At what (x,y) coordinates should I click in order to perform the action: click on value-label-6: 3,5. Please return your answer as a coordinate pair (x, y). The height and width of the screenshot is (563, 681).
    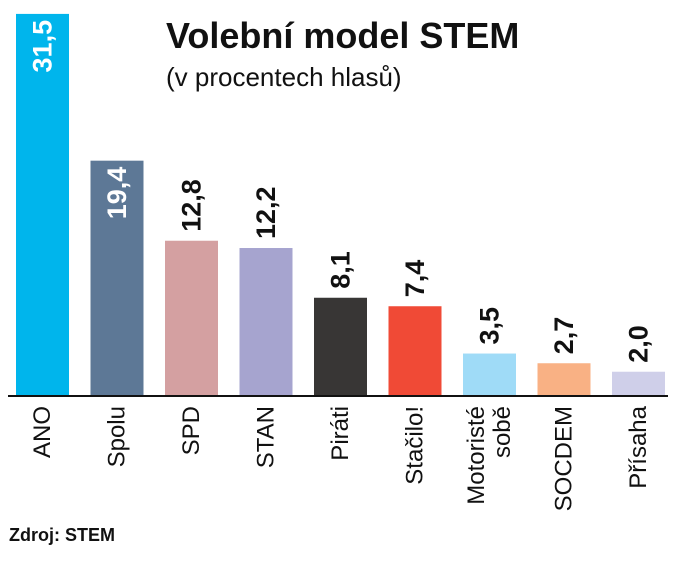
    Looking at the image, I should click on (490, 326).